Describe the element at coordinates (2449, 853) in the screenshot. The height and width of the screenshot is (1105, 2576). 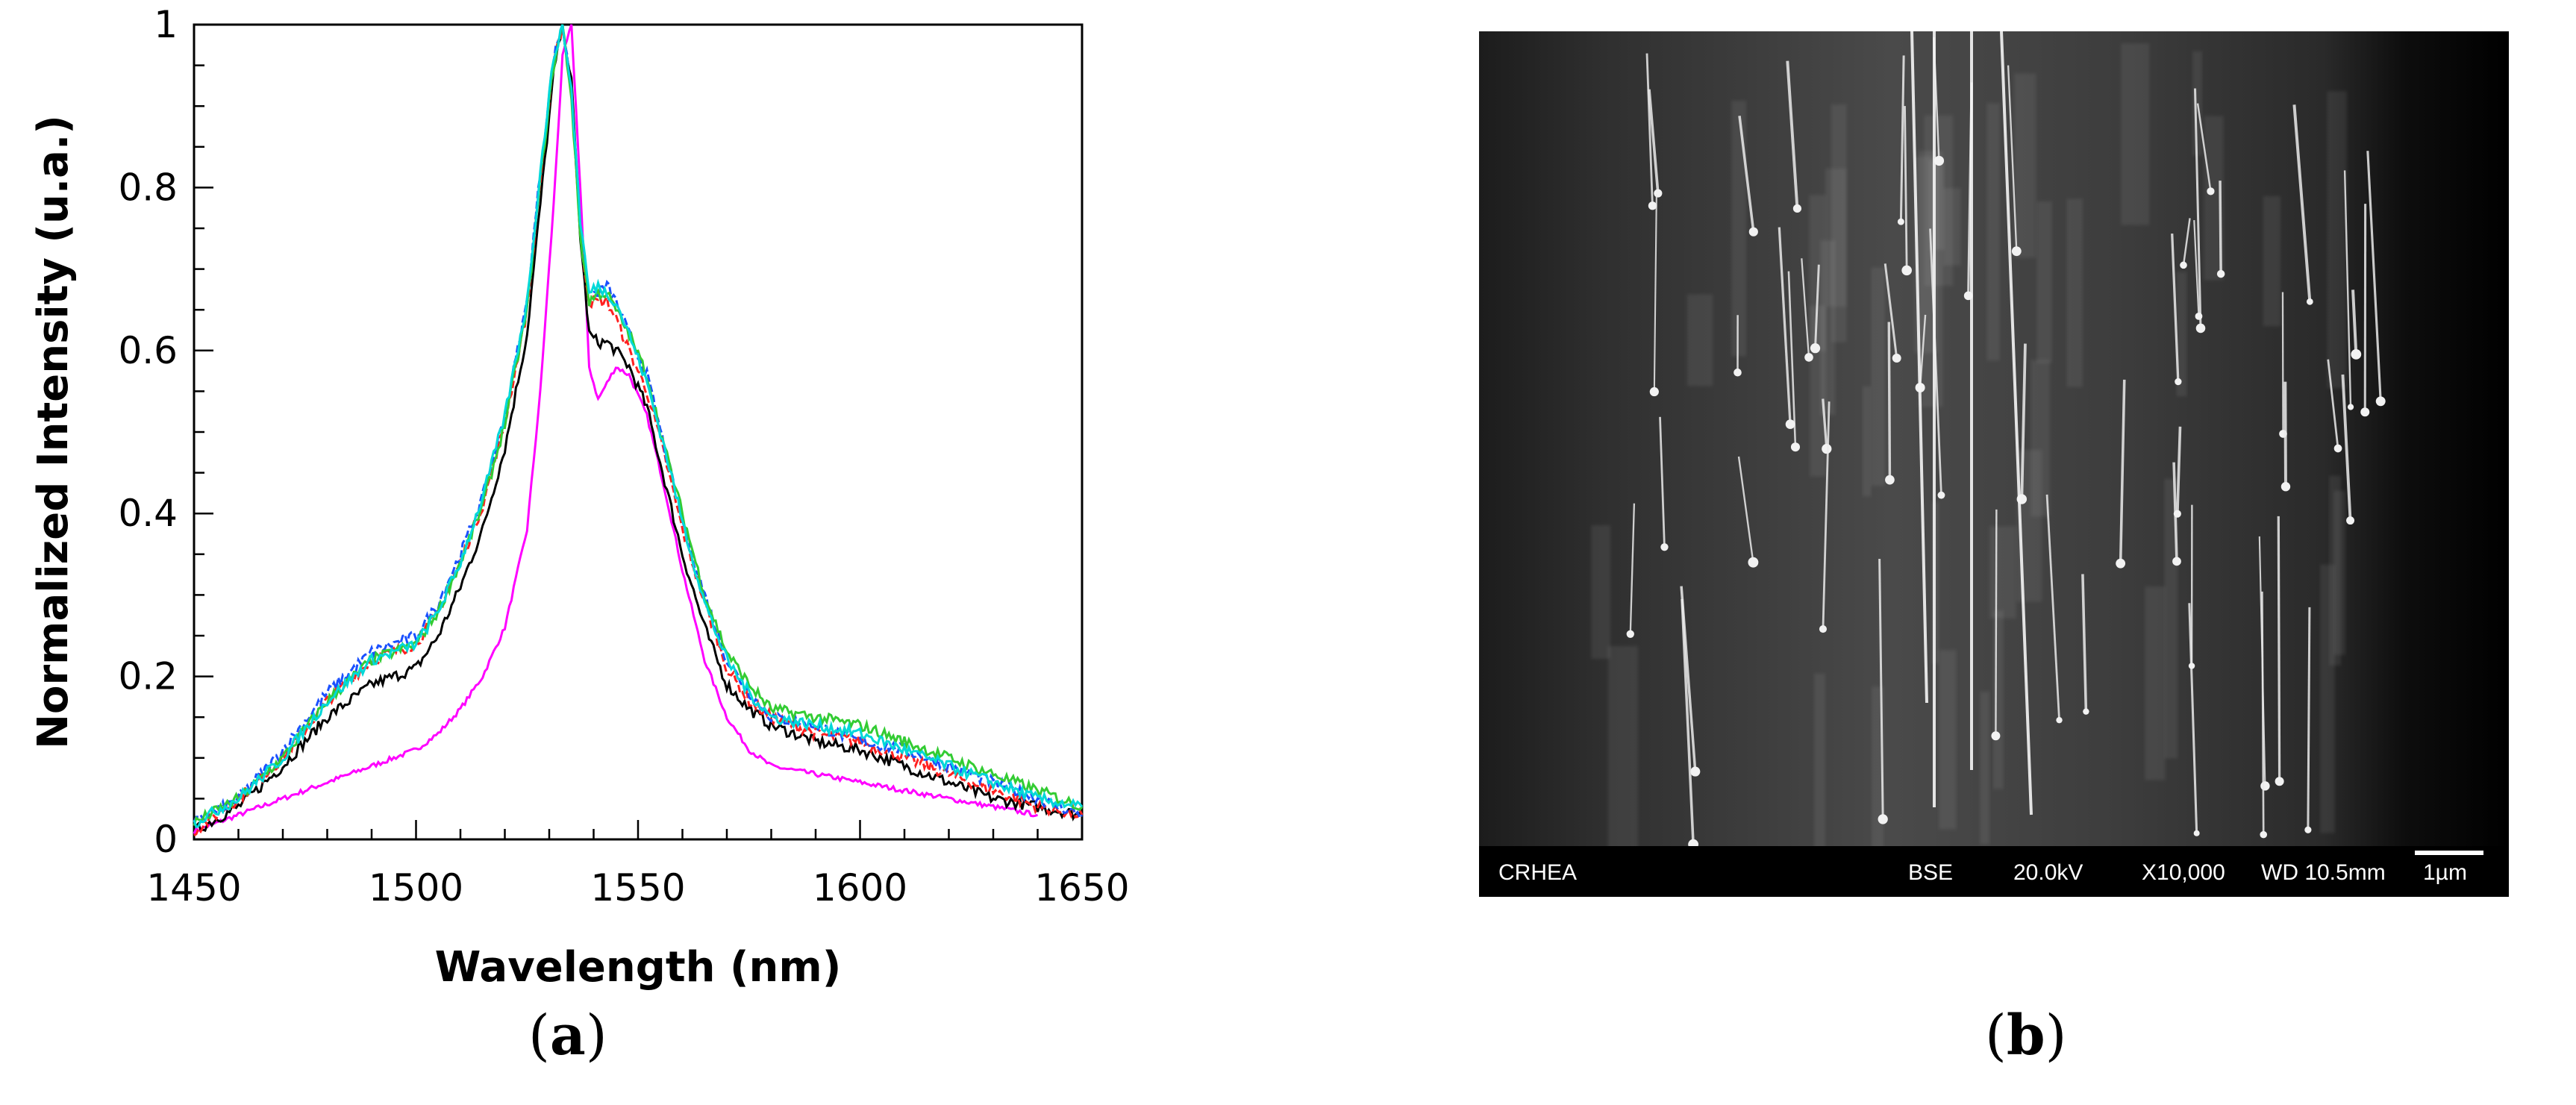
I see `sem-scale-bar` at that location.